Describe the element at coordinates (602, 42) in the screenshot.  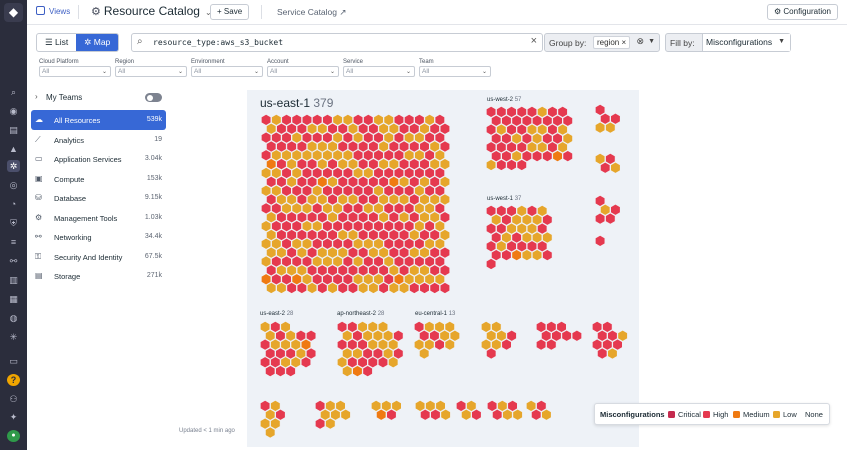
I see `group-by-control: Group by: region × ⊗ ▼` at that location.